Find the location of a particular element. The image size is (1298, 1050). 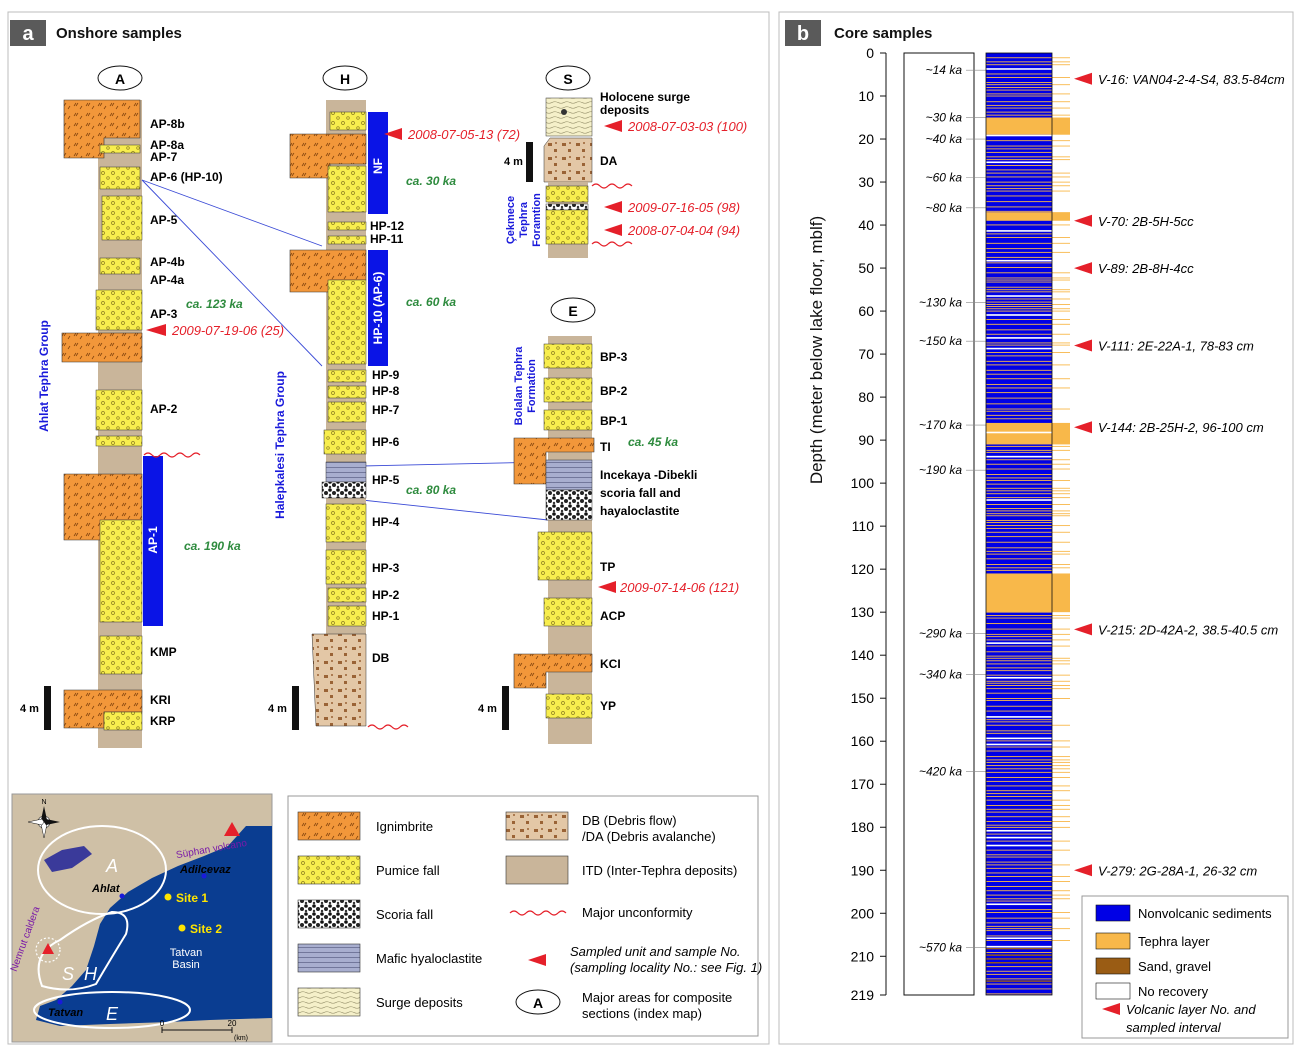

column-h-unit-8: HP-3 is located at coordinates (386, 568).